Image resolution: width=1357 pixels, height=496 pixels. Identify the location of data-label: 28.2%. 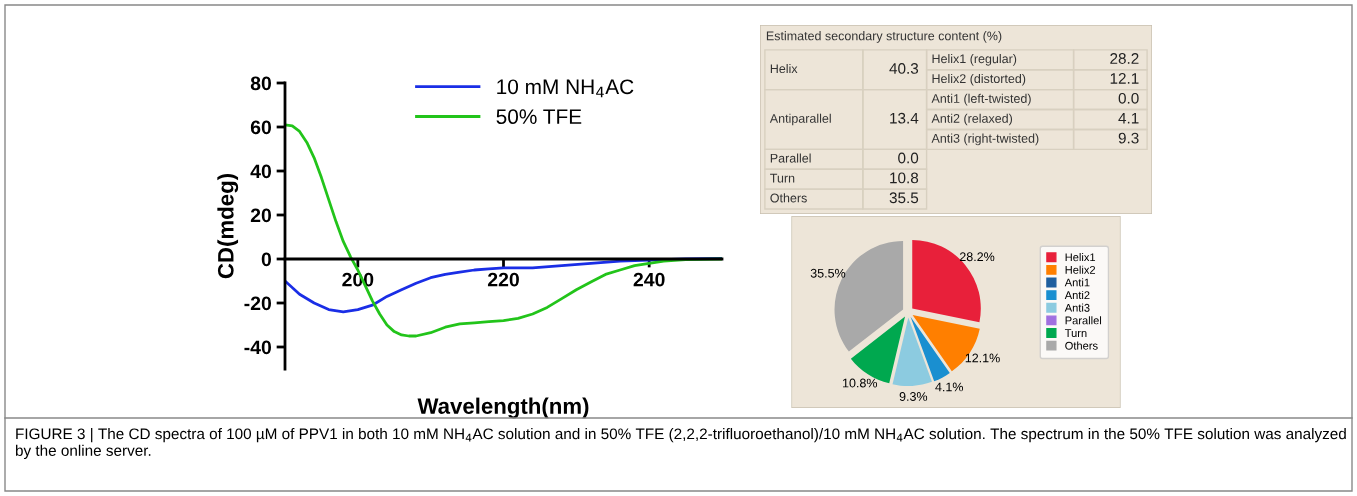
(977, 257).